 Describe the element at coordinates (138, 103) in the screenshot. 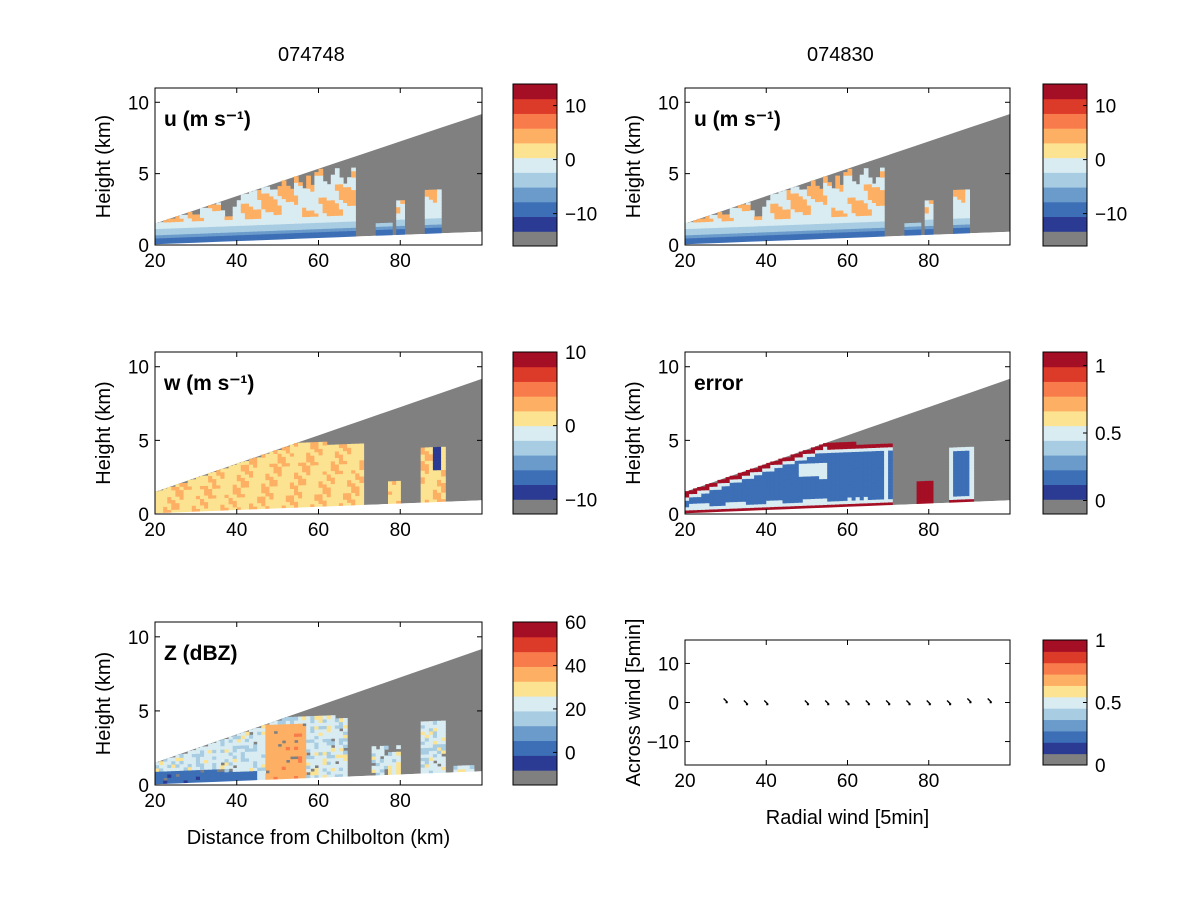

I see `y-tick-label-u-left: 10` at that location.